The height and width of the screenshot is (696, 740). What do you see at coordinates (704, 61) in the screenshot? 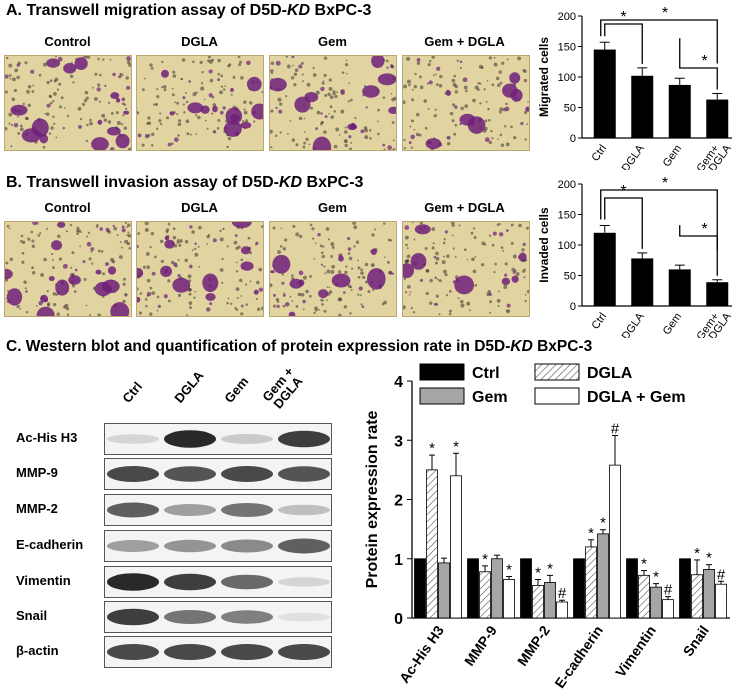
I see `significance-mark: *` at bounding box center [704, 61].